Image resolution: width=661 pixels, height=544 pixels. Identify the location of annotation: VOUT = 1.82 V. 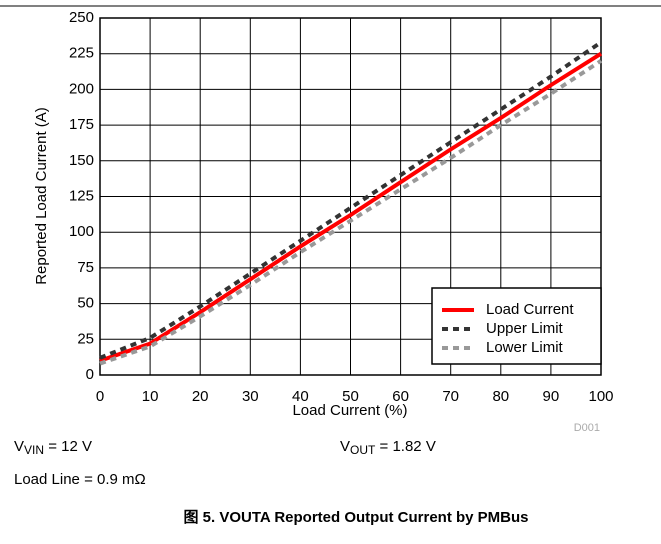
(388, 447).